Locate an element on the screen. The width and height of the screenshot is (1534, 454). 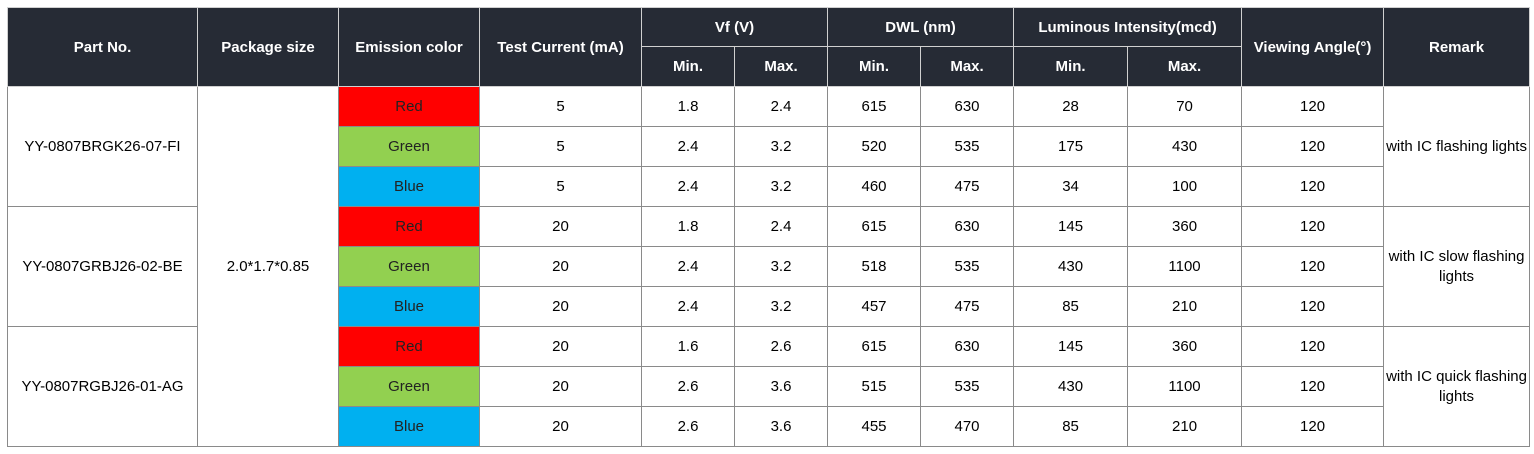
table-row: Blue 20 2.6 3.6 455 470 85 210 120 is located at coordinates (769, 426).